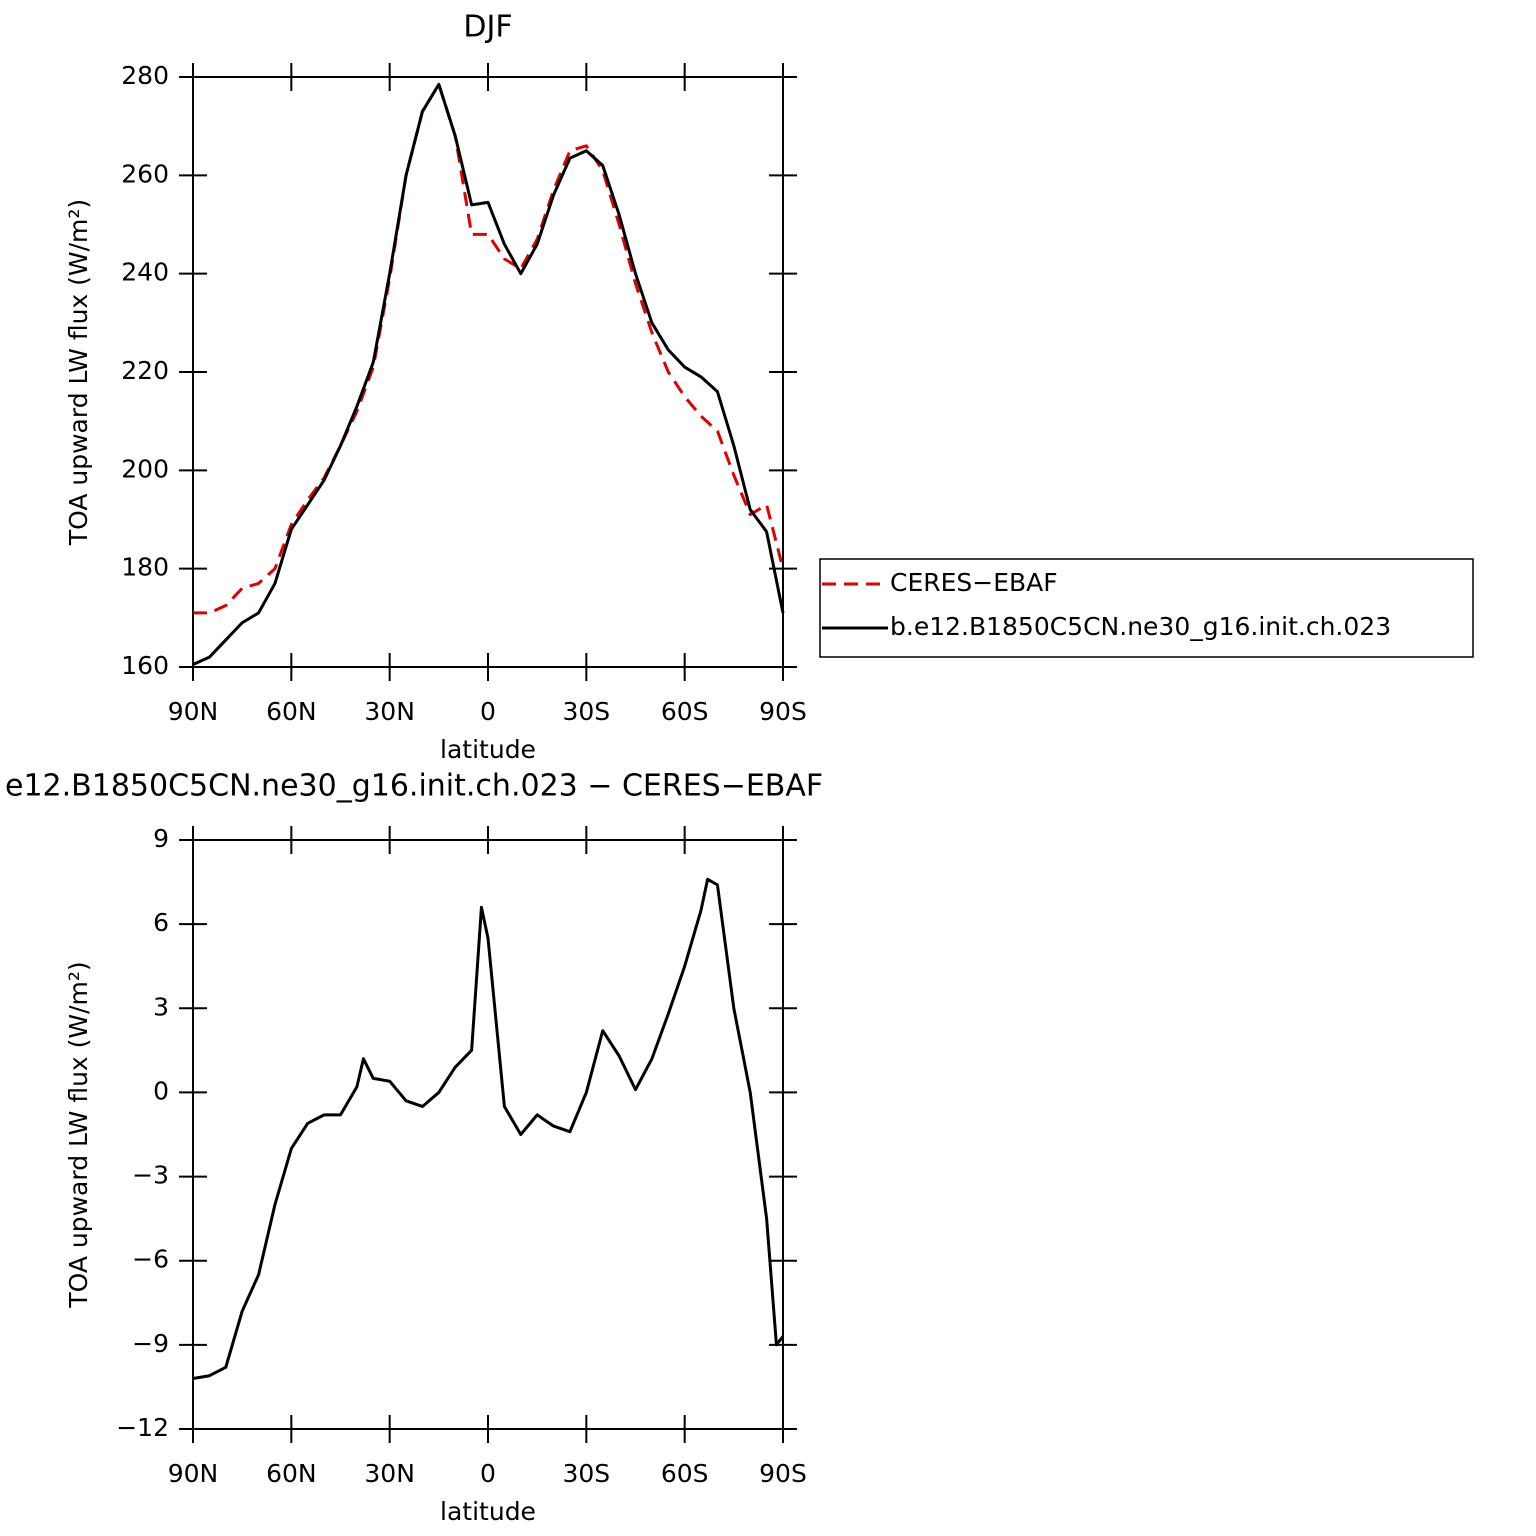 The width and height of the screenshot is (1536, 1536). Describe the element at coordinates (145, 468) in the screenshot. I see `y-tick-label: 200` at that location.